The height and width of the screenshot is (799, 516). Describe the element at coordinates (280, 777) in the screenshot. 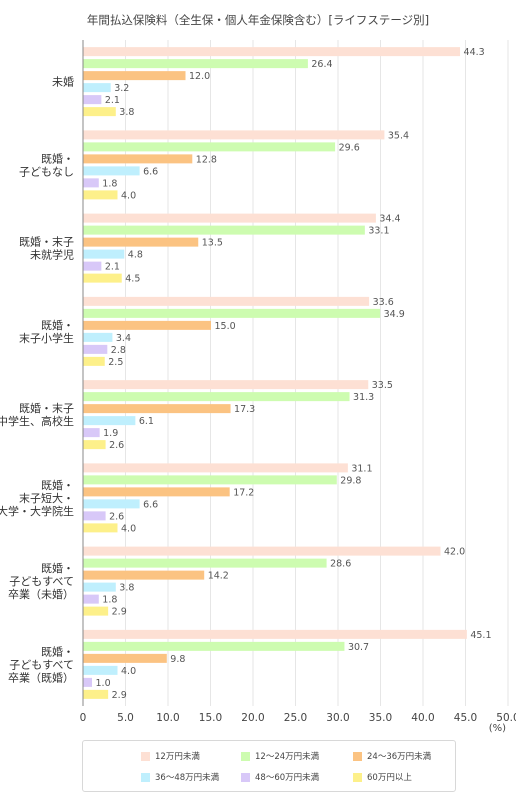

I see `legend-item: 48～60万円未満` at that location.